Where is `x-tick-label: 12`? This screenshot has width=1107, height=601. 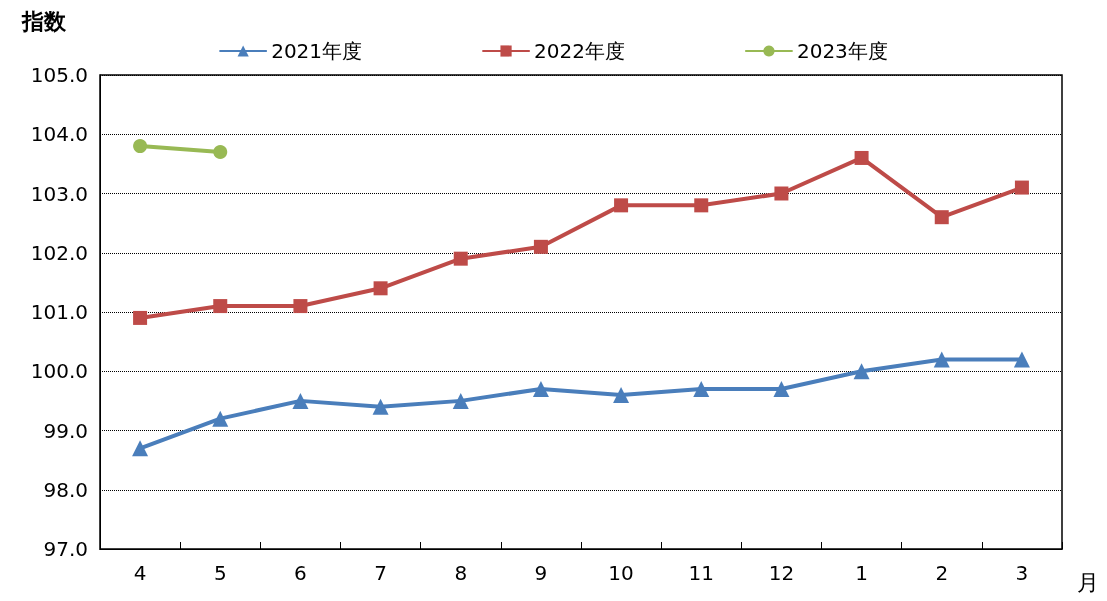 x-tick-label: 12 is located at coordinates (781, 573).